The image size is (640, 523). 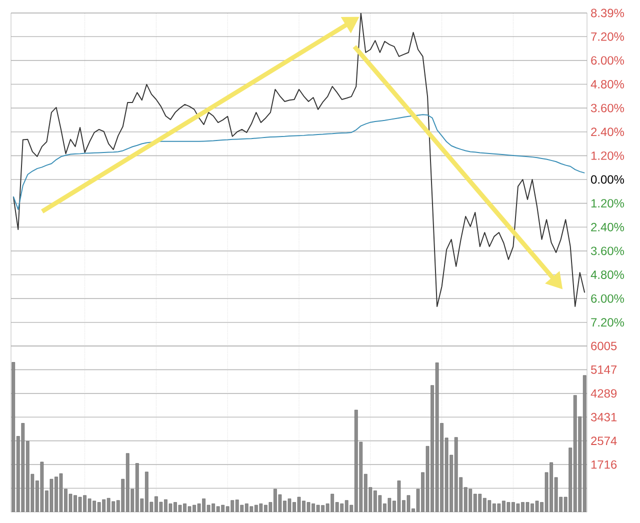 I want to click on y-tick-label: 5147, so click(x=604, y=370).